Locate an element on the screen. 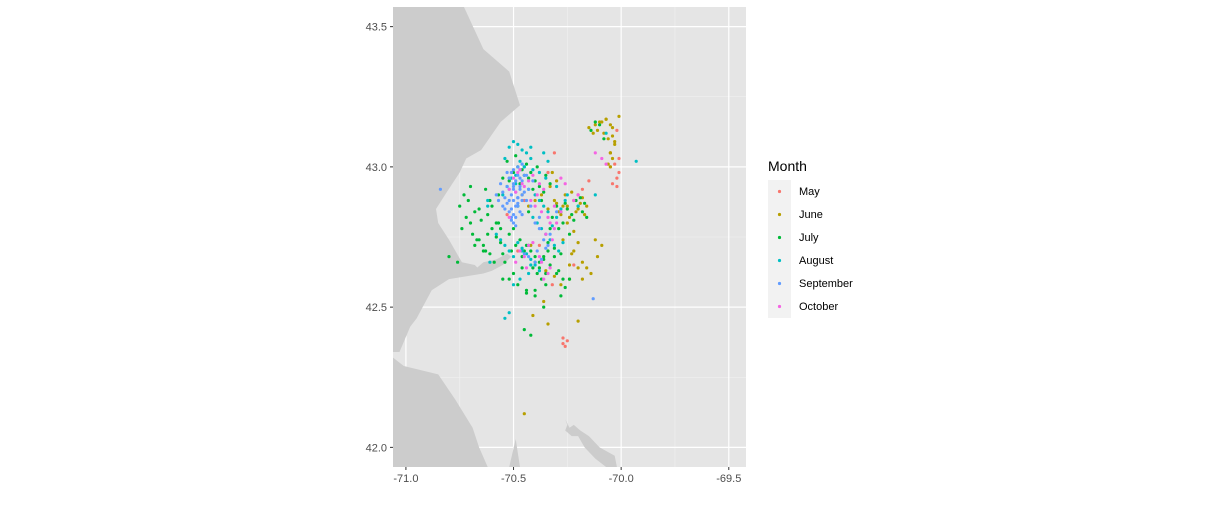 The height and width of the screenshot is (510, 1209). legend-label: August is located at coordinates (816, 261).